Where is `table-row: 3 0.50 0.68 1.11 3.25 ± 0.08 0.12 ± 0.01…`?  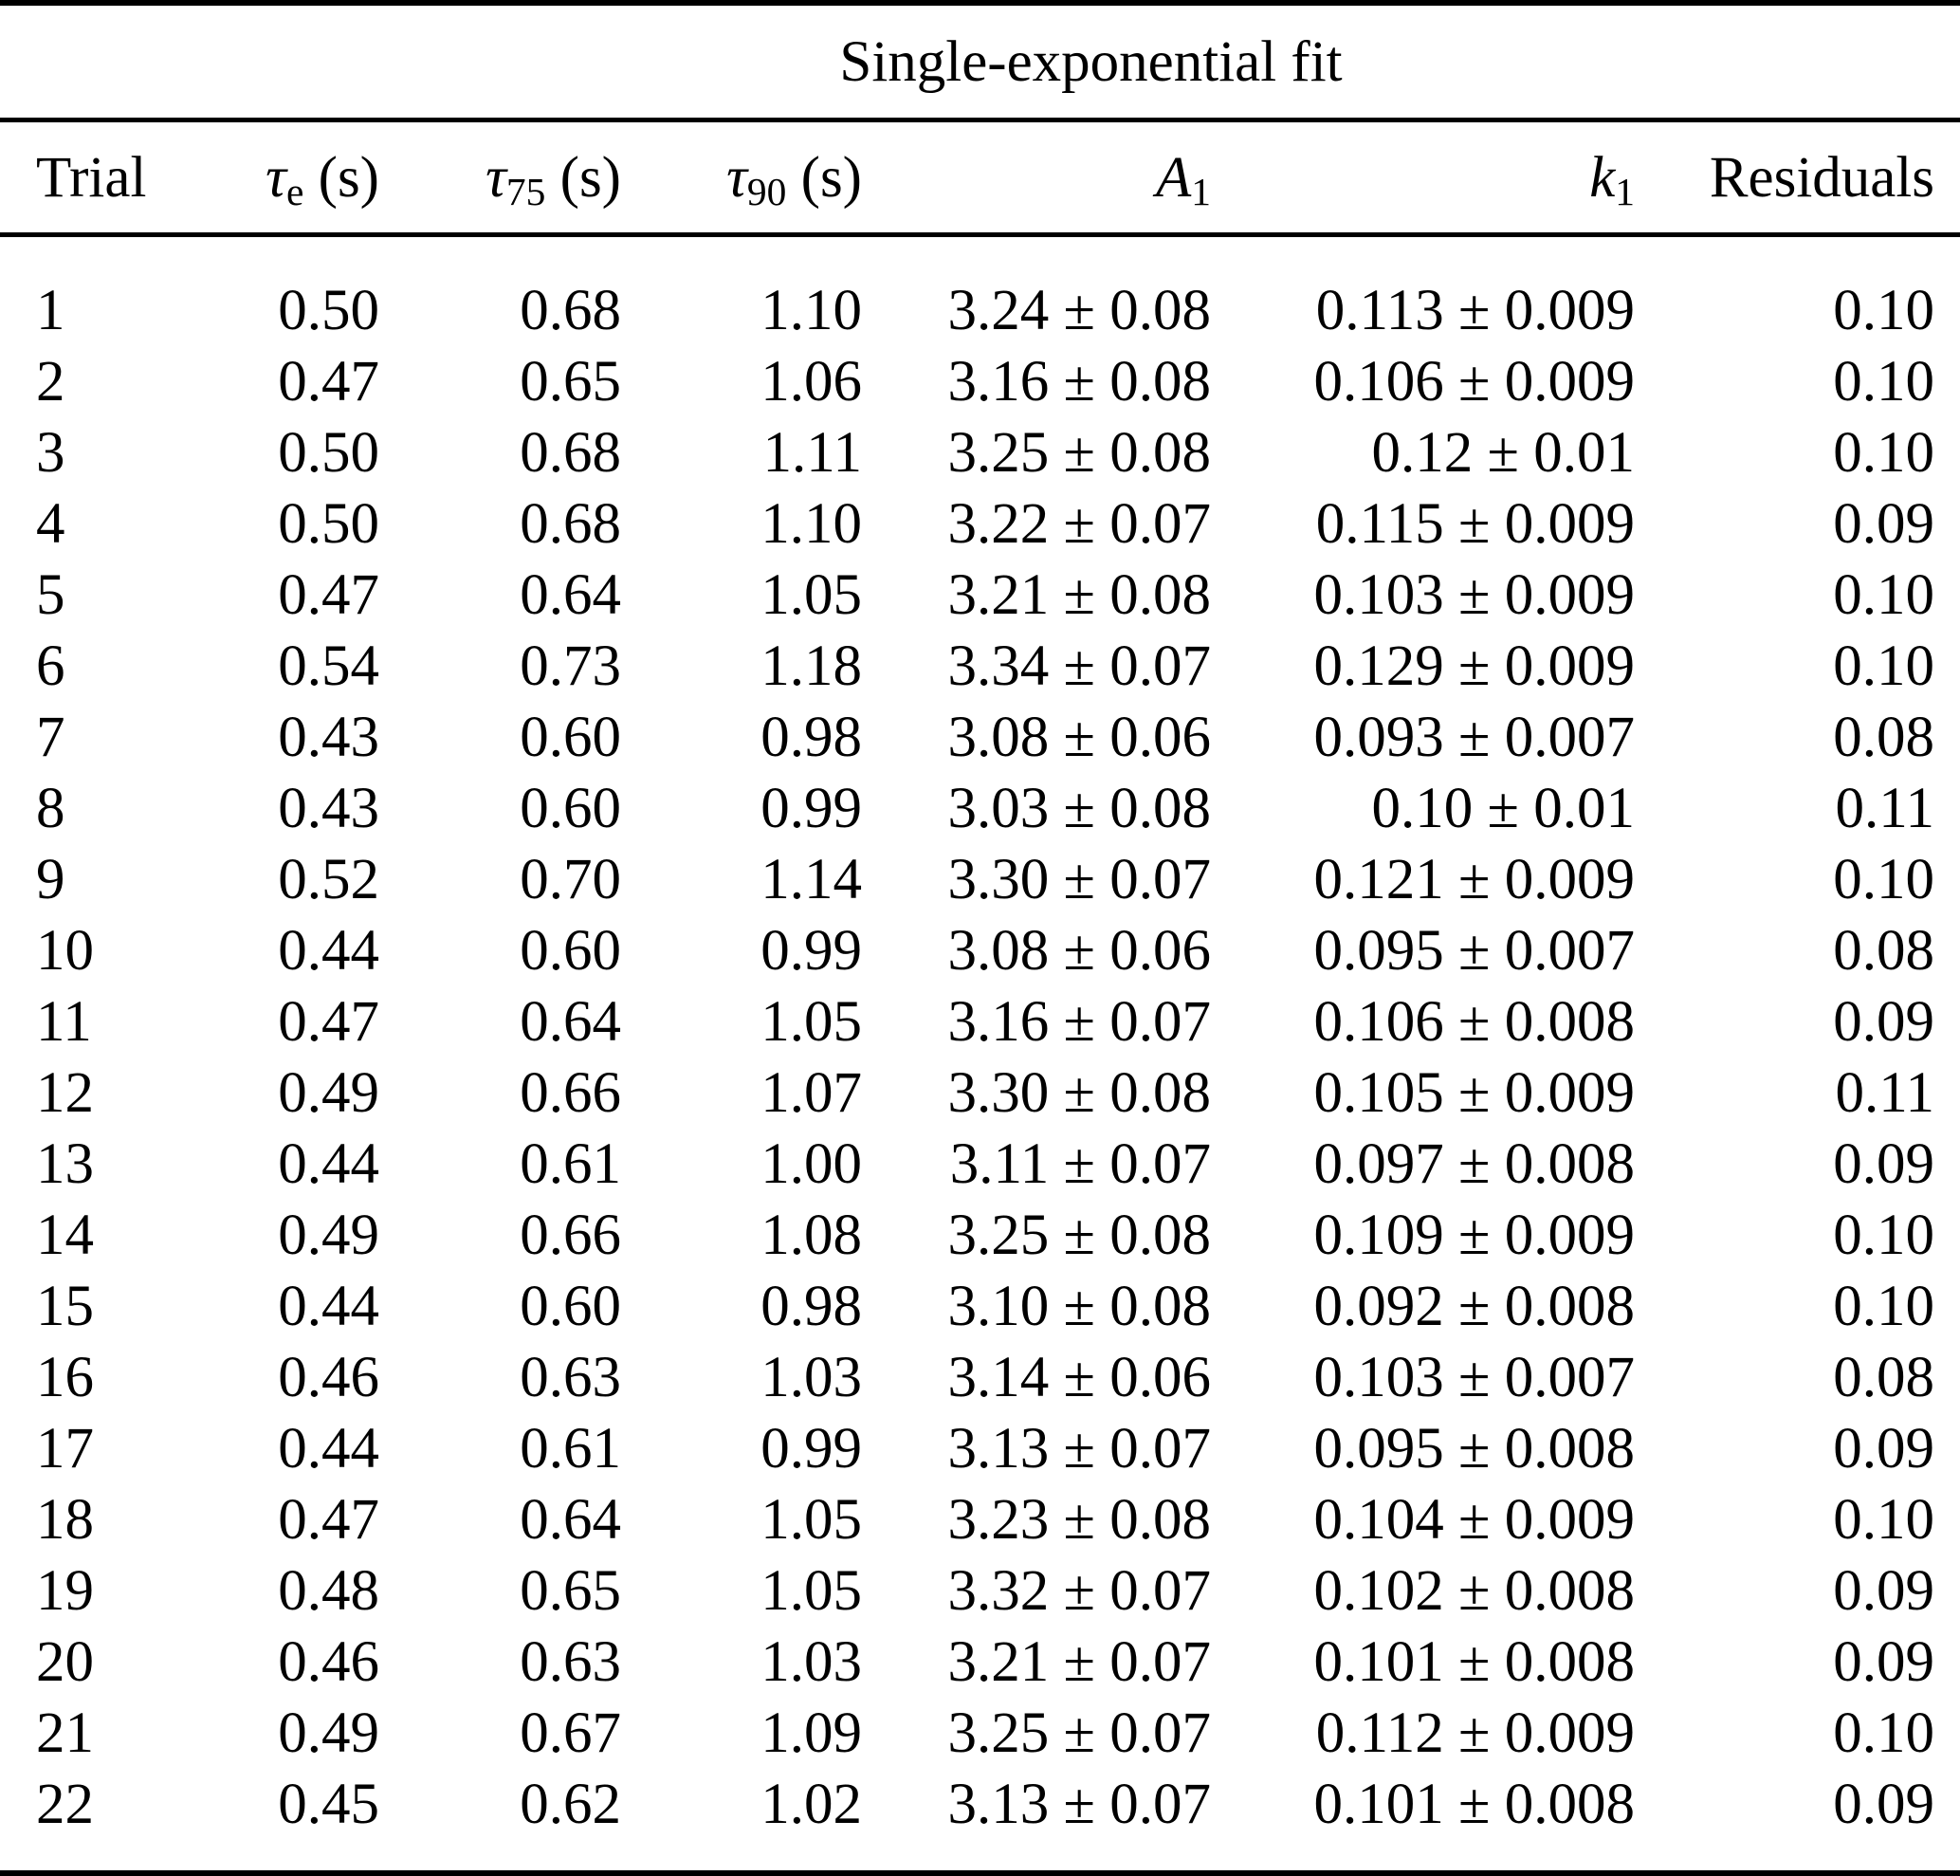
table-row: 3 0.50 0.68 1.11 3.25 ± 0.08 0.12 ± 0.01… is located at coordinates (980, 452).